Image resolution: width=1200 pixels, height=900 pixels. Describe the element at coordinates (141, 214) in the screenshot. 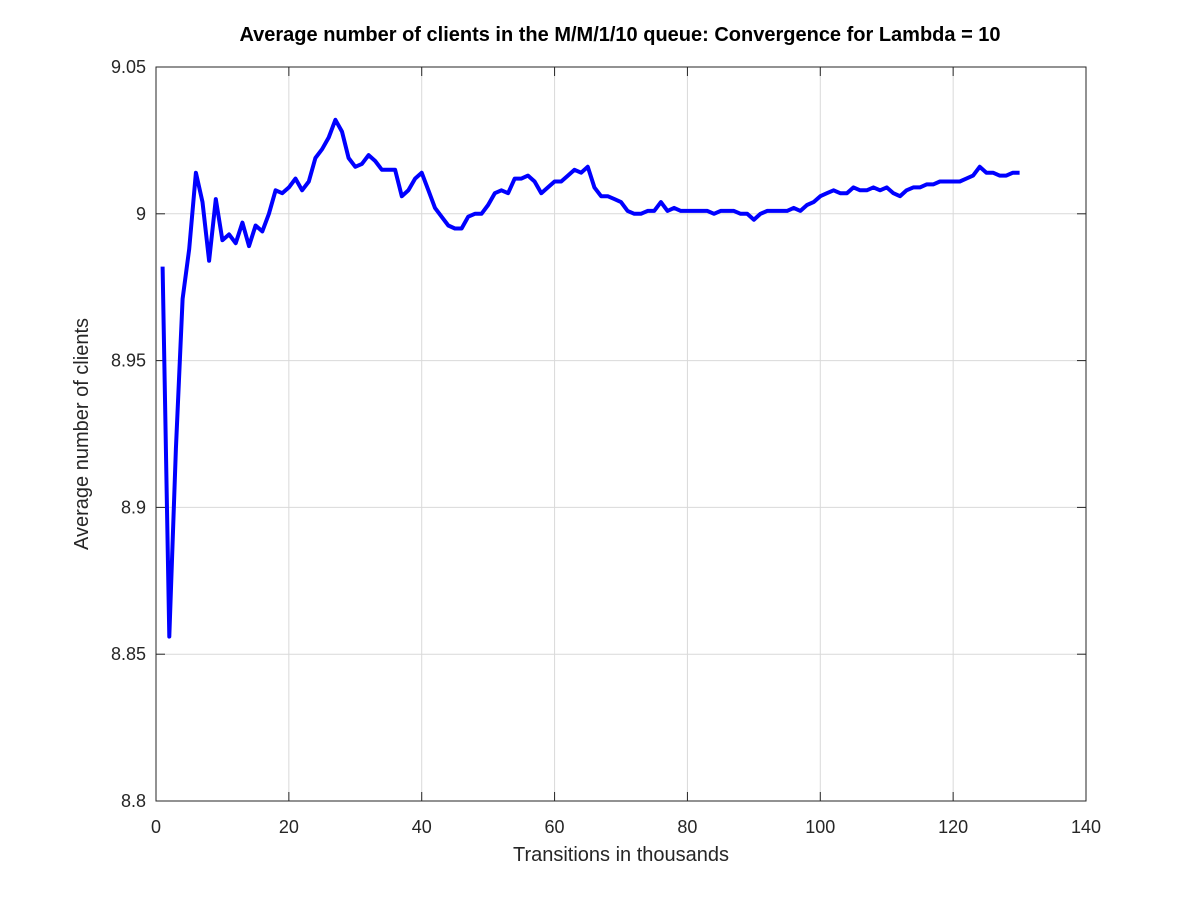

I see `y-tick-label: 9` at that location.